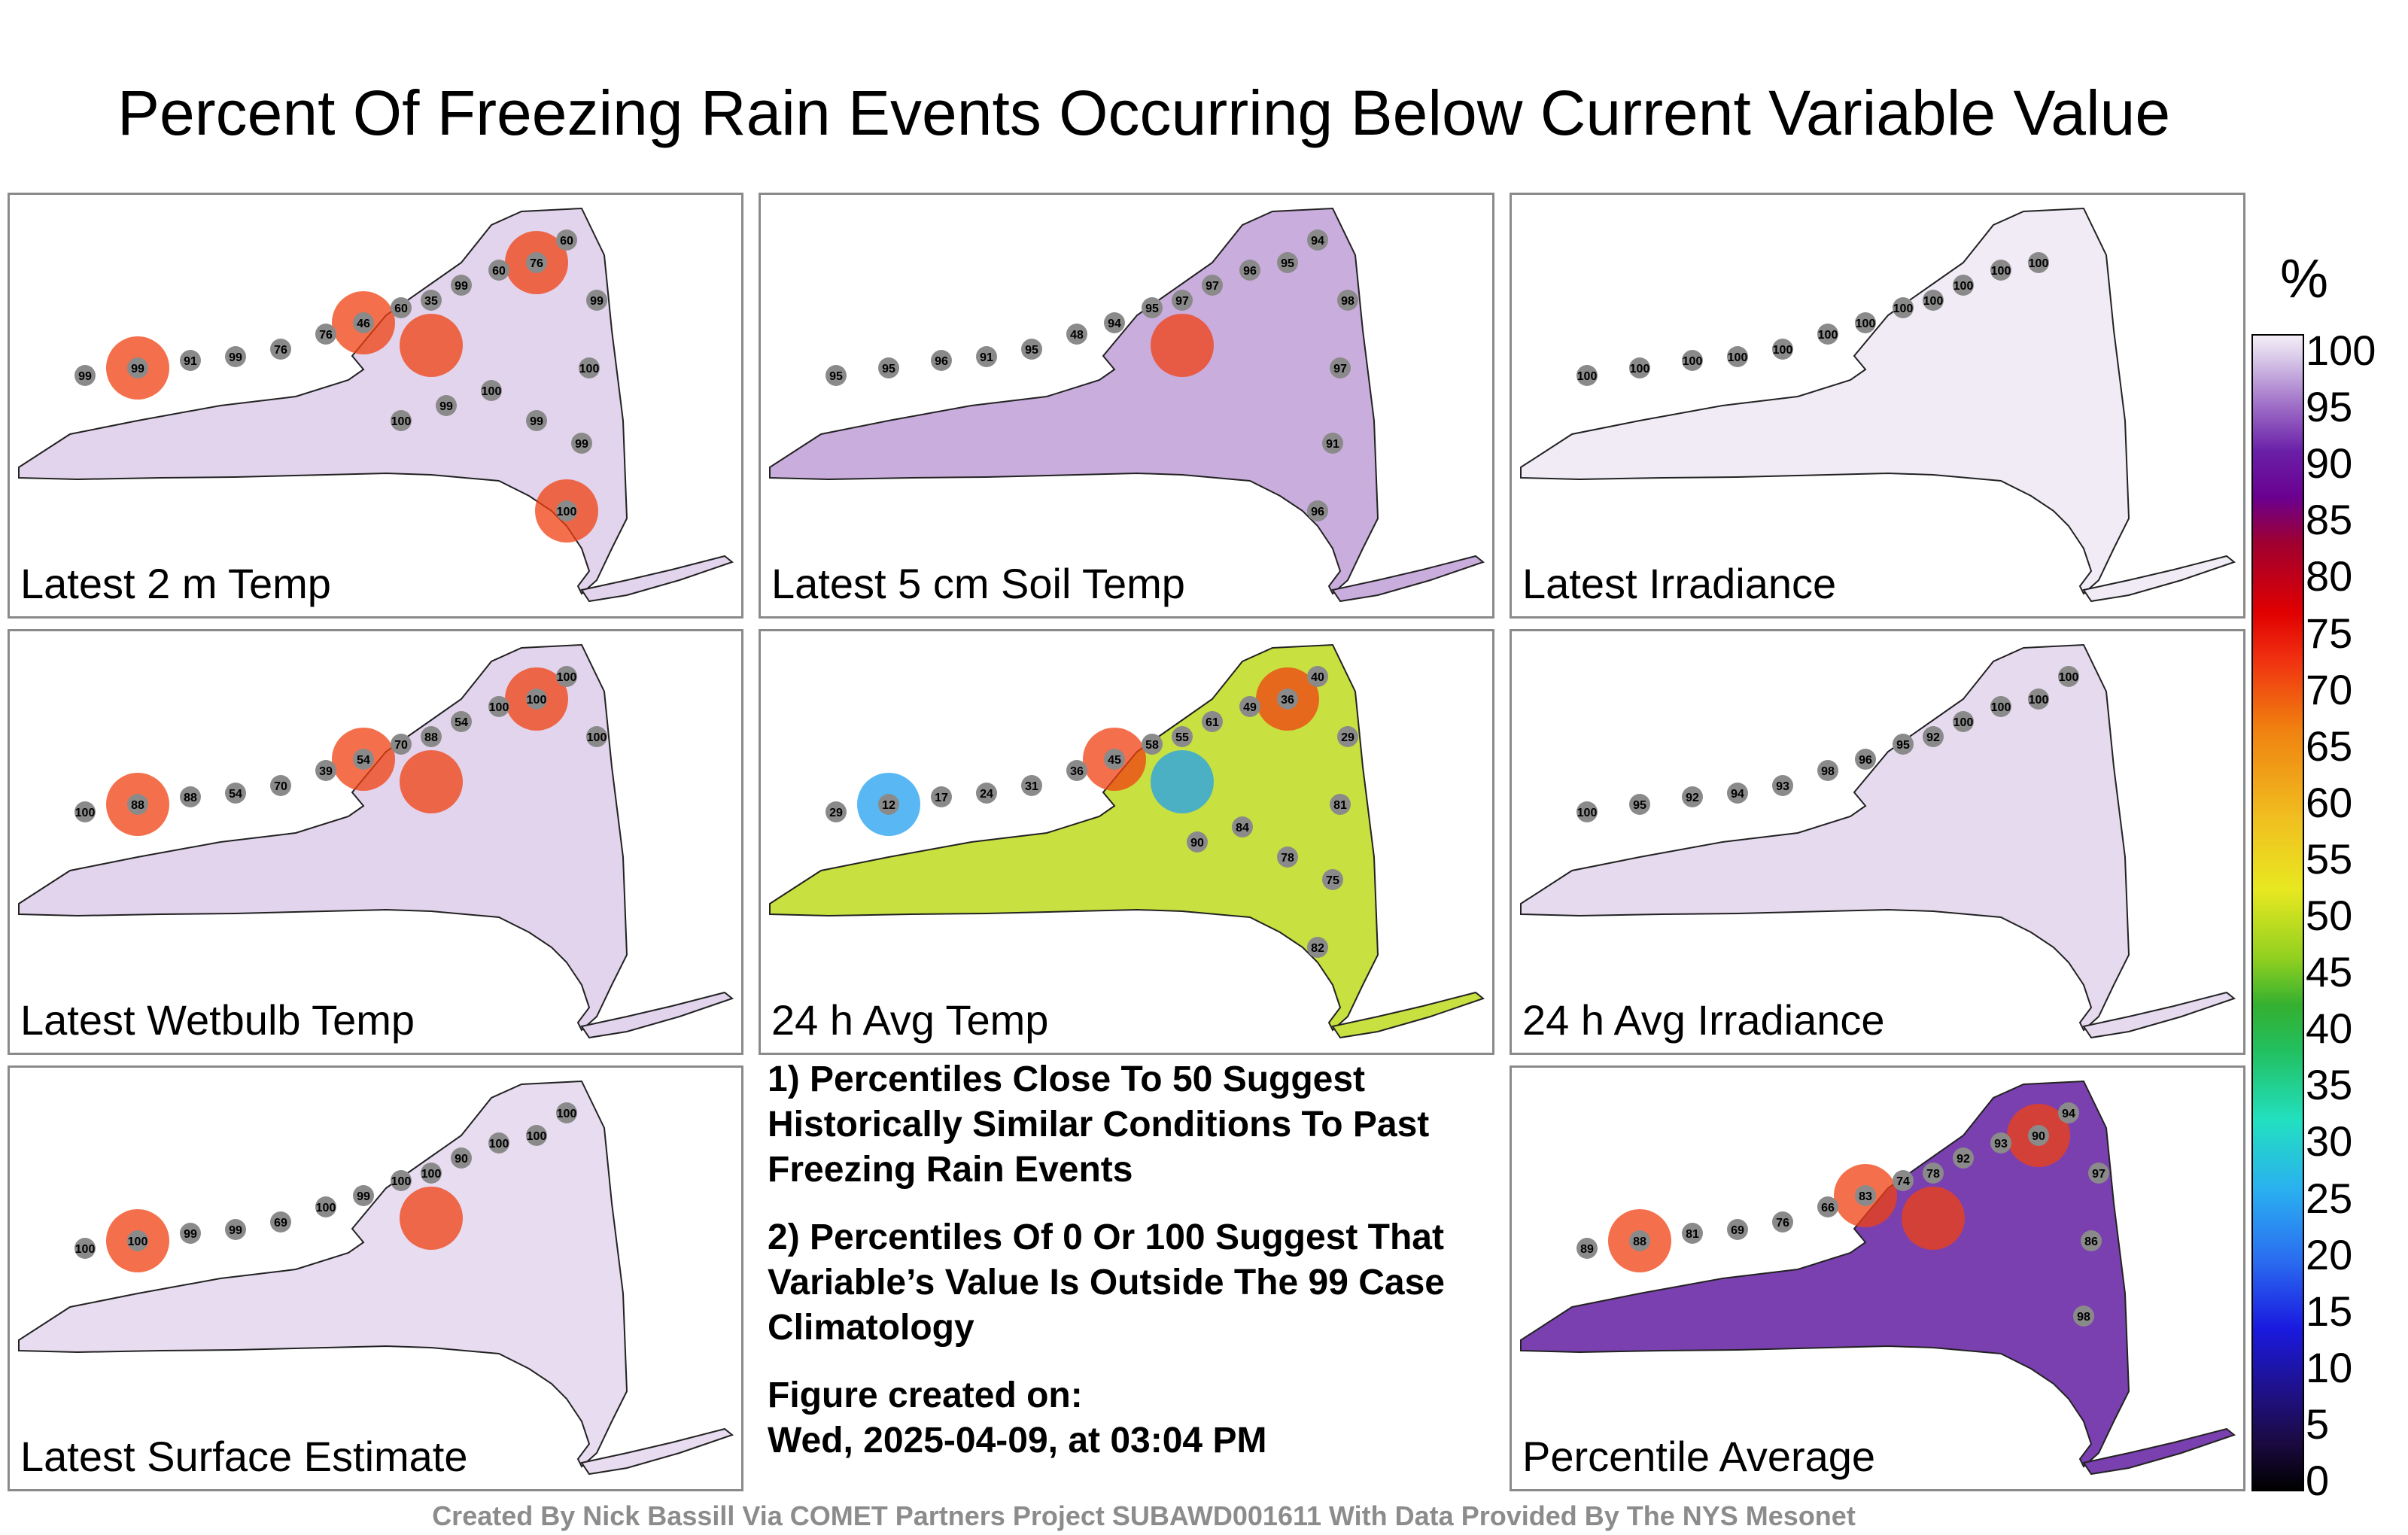 The image size is (2408, 1535). Describe the element at coordinates (323, 401) in the screenshot. I see `state-outline` at that location.